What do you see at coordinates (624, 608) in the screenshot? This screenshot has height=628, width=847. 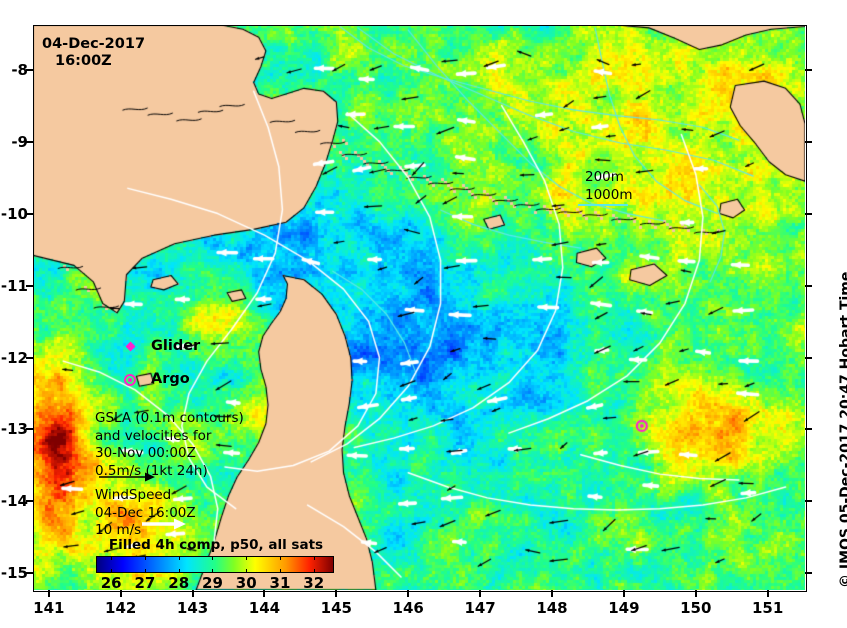 I see `x-axis-ticklabel: 149` at bounding box center [624, 608].